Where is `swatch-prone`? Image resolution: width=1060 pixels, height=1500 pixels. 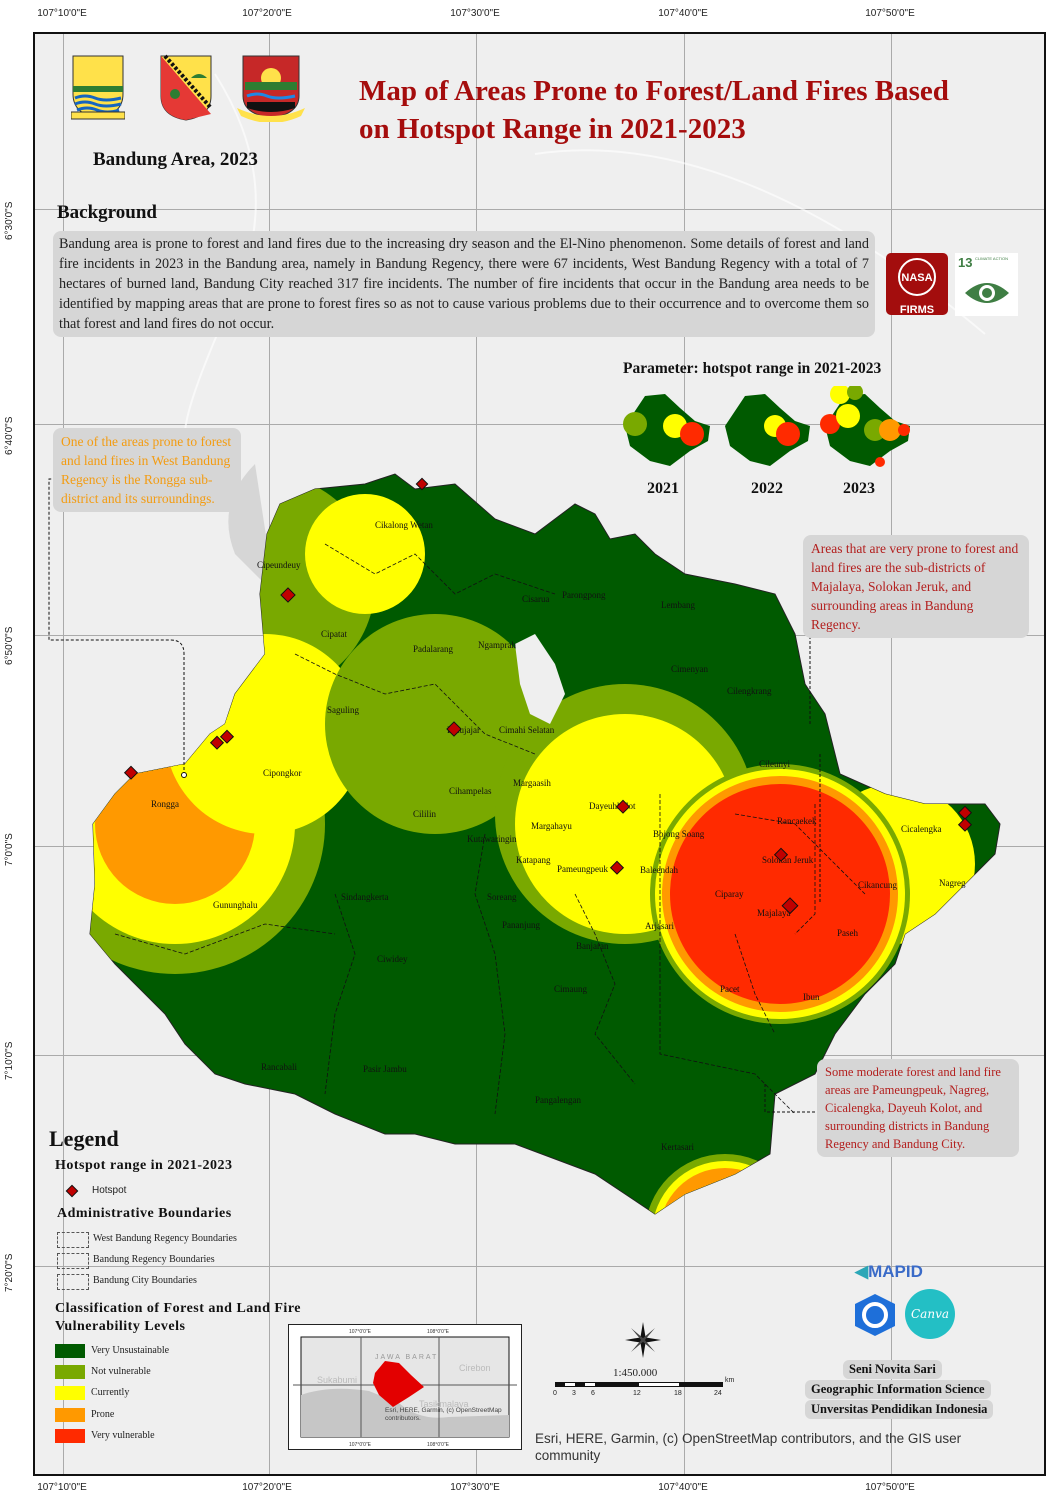
swatch-prone is located at coordinates (70, 1415).